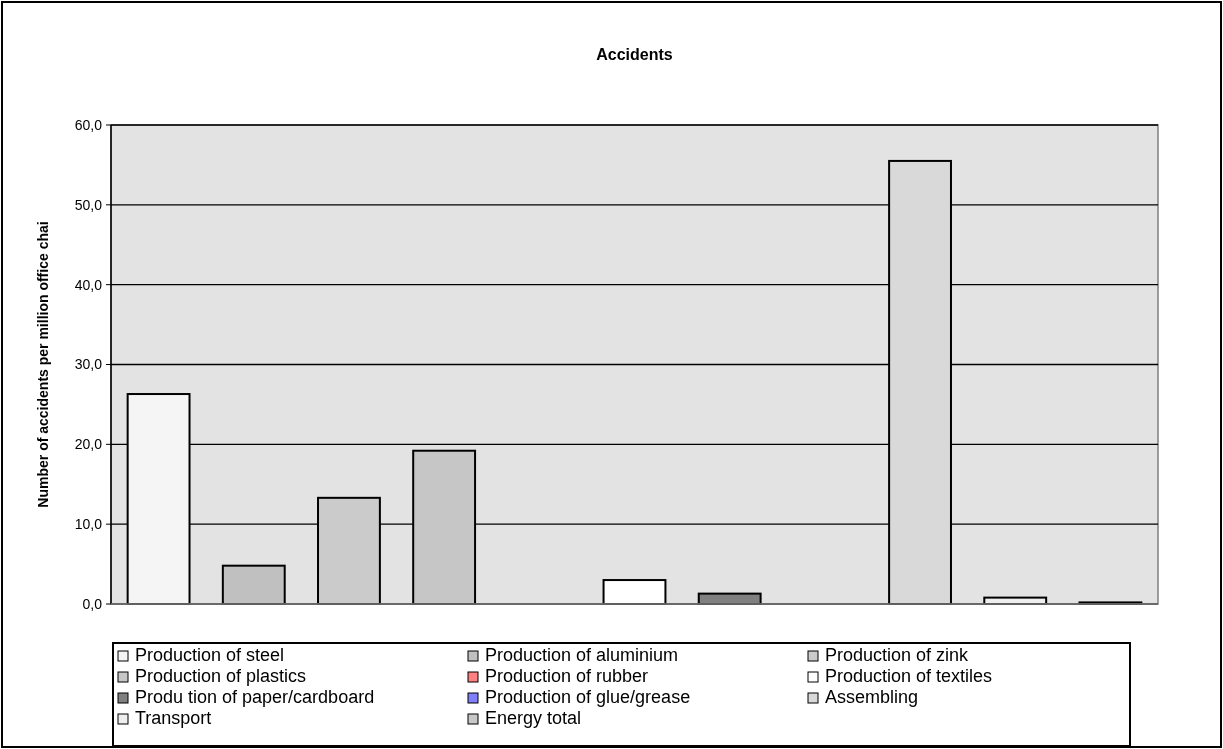  What do you see at coordinates (533, 718) in the screenshot?
I see `legend-label: Energy total` at bounding box center [533, 718].